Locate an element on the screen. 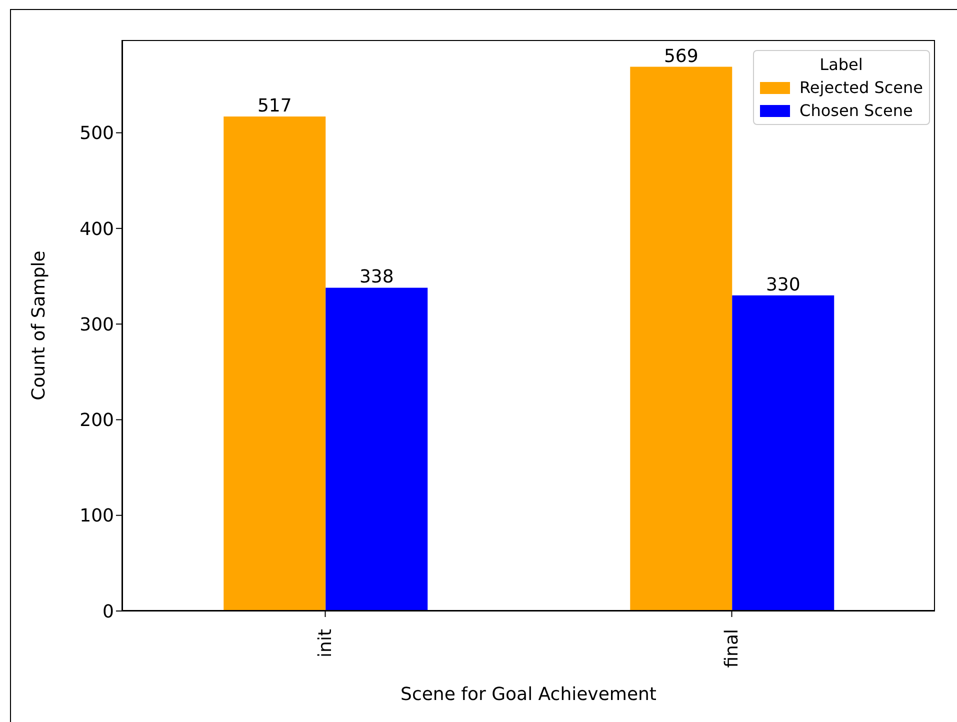 The height and width of the screenshot is (722, 957). legend-label: Rejected Scene is located at coordinates (861, 87).